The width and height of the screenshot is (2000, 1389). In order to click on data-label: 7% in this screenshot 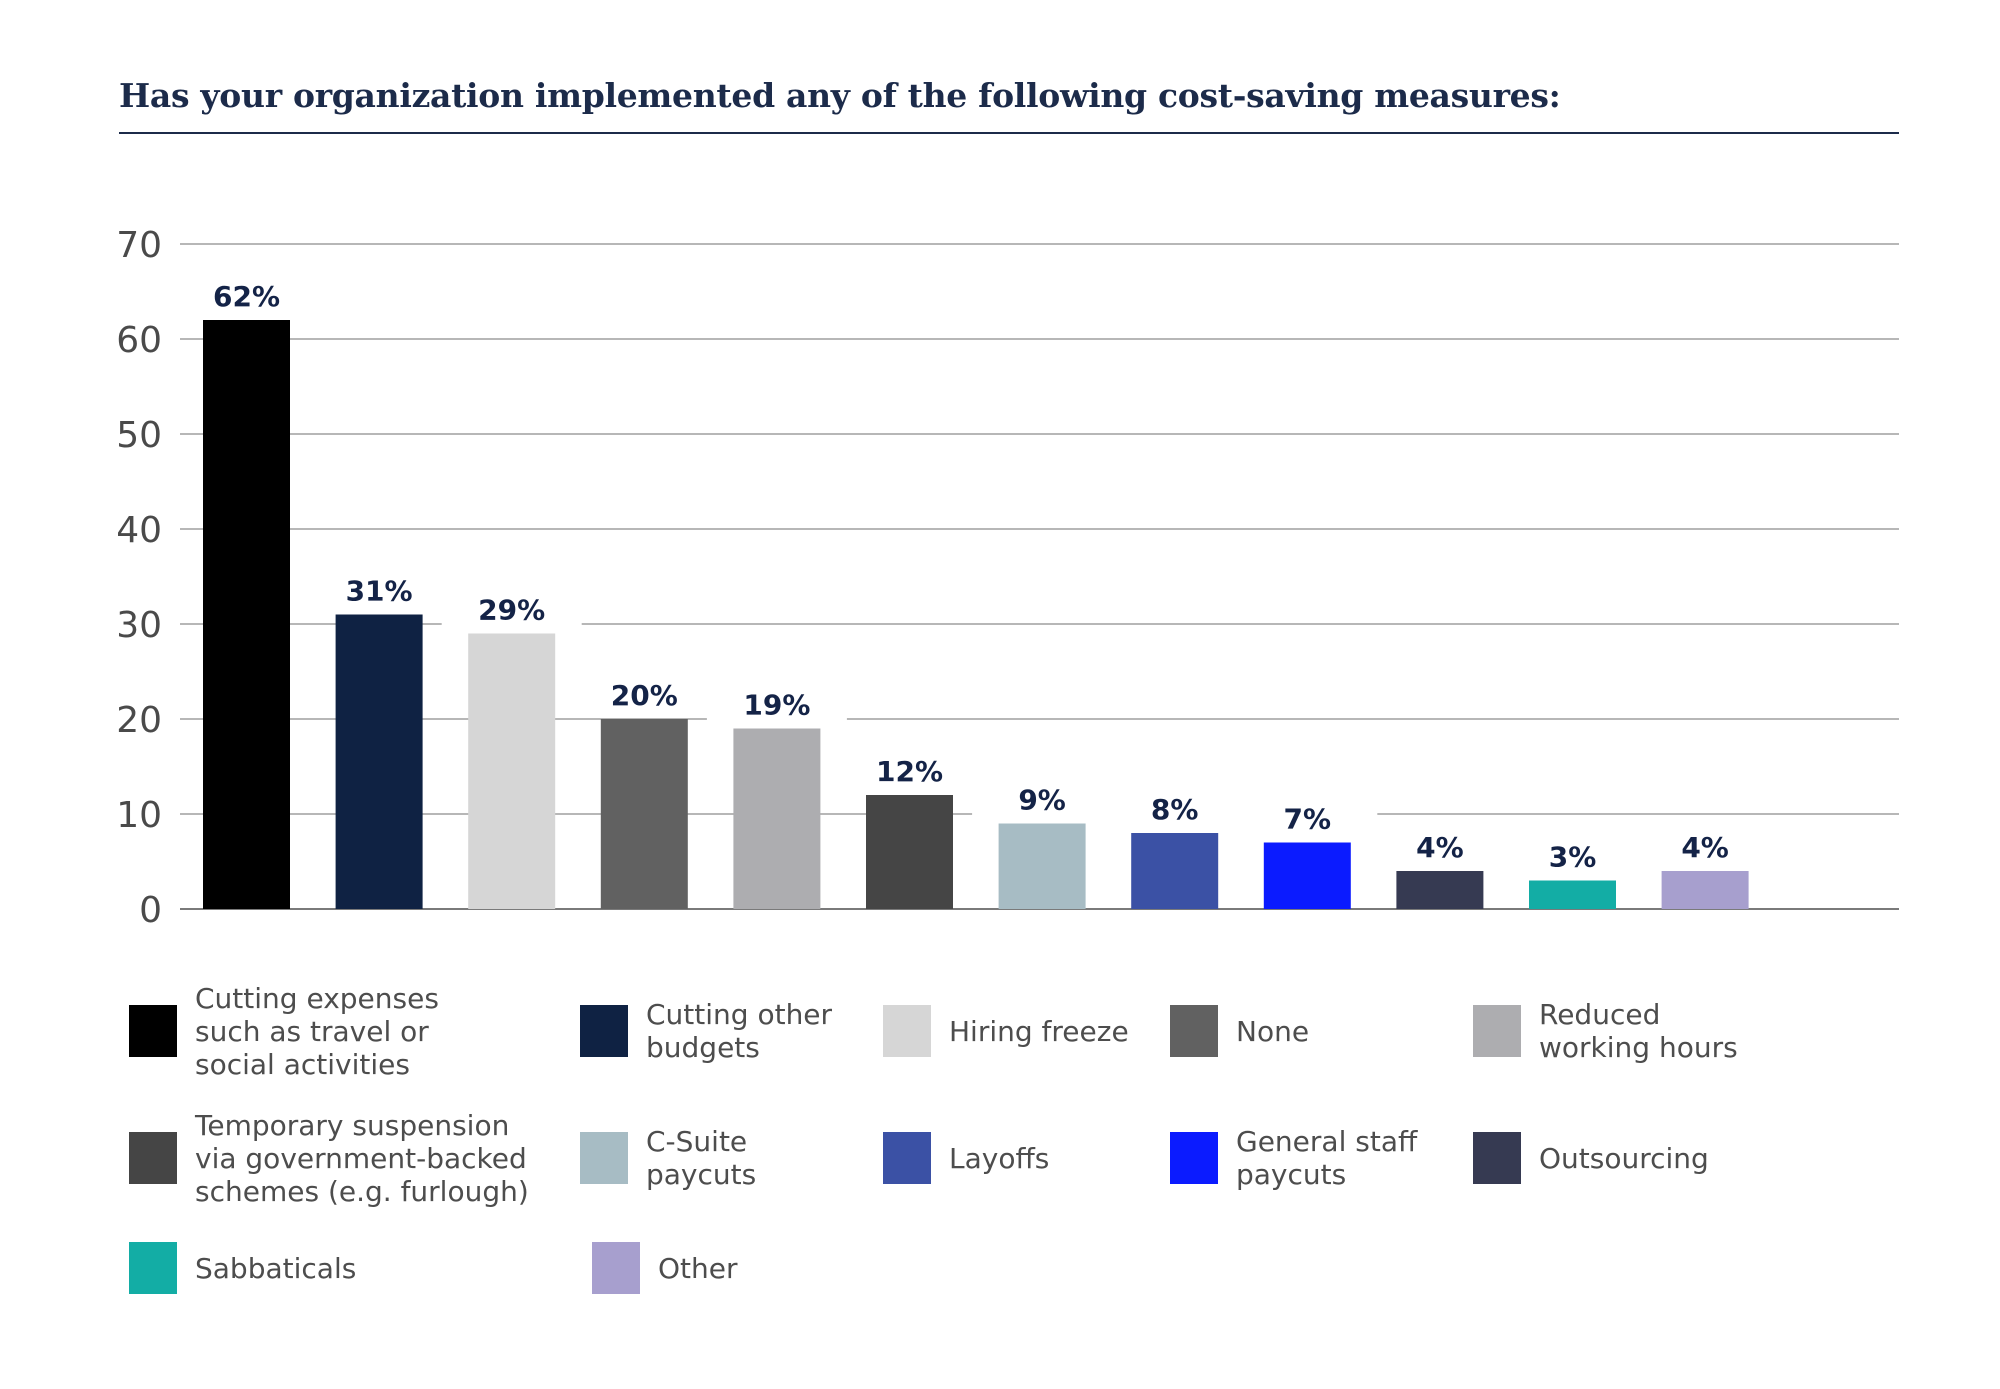, I will do `click(1308, 819)`.